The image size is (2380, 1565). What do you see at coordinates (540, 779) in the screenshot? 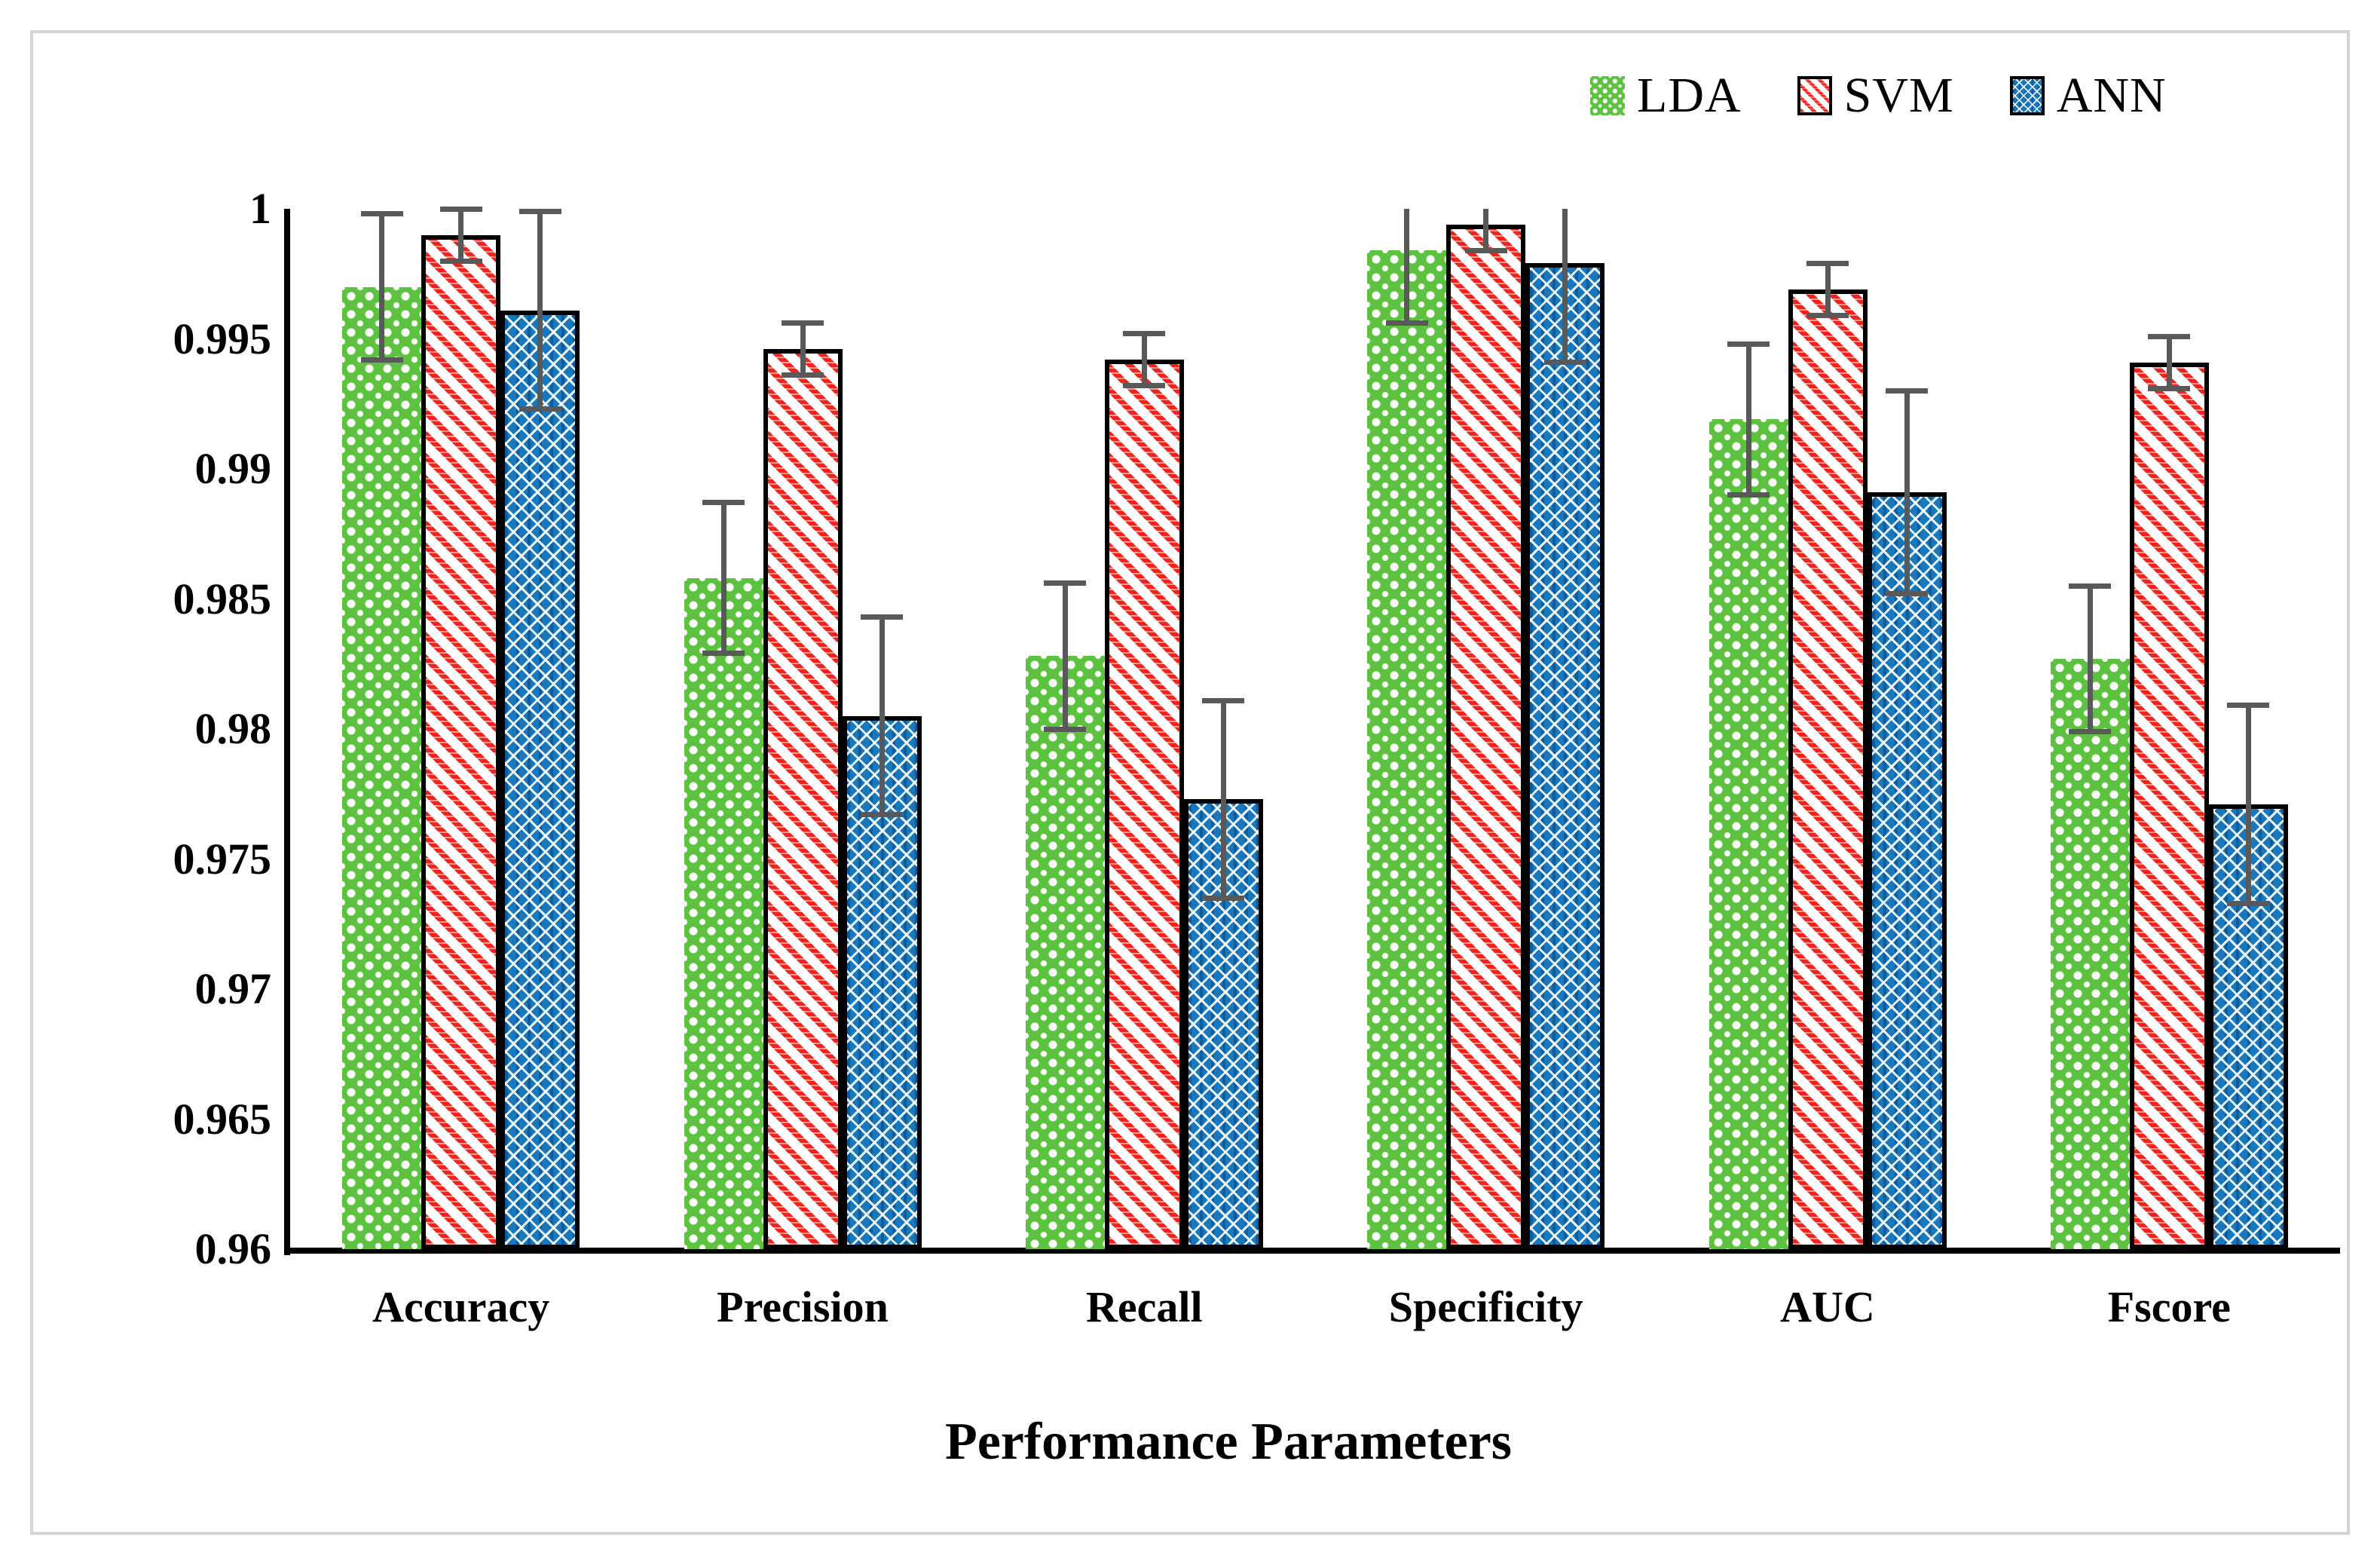
I see `bar-ann-accuracy` at bounding box center [540, 779].